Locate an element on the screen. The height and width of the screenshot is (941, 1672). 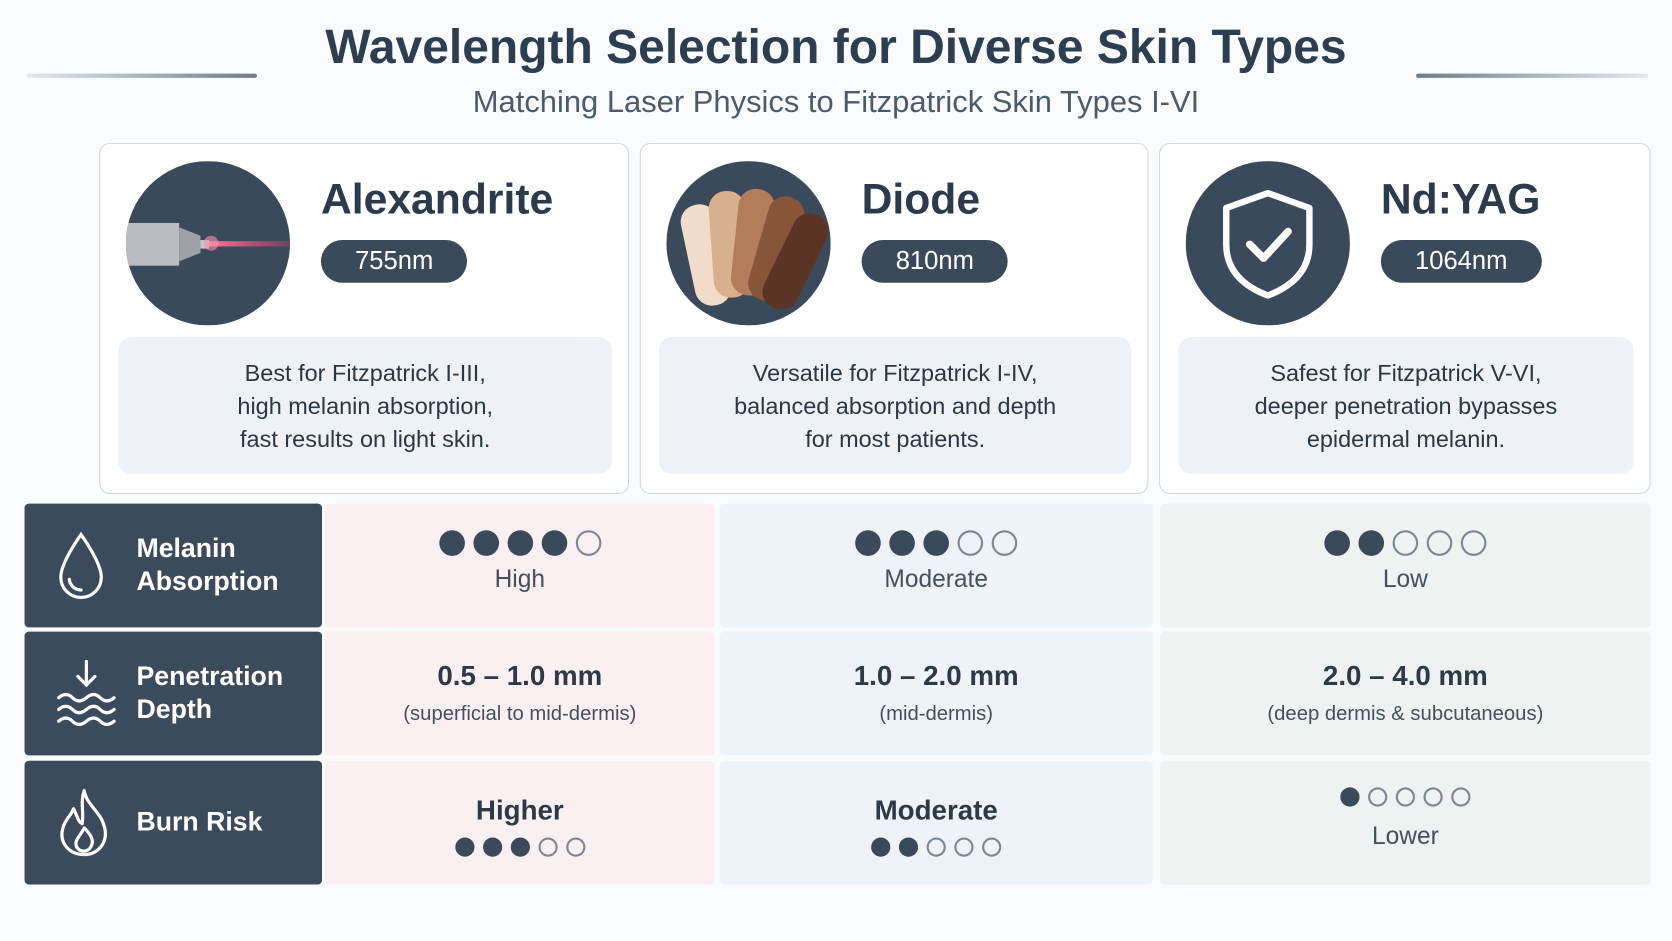
row-label-line: Absorption is located at coordinates (207, 581).